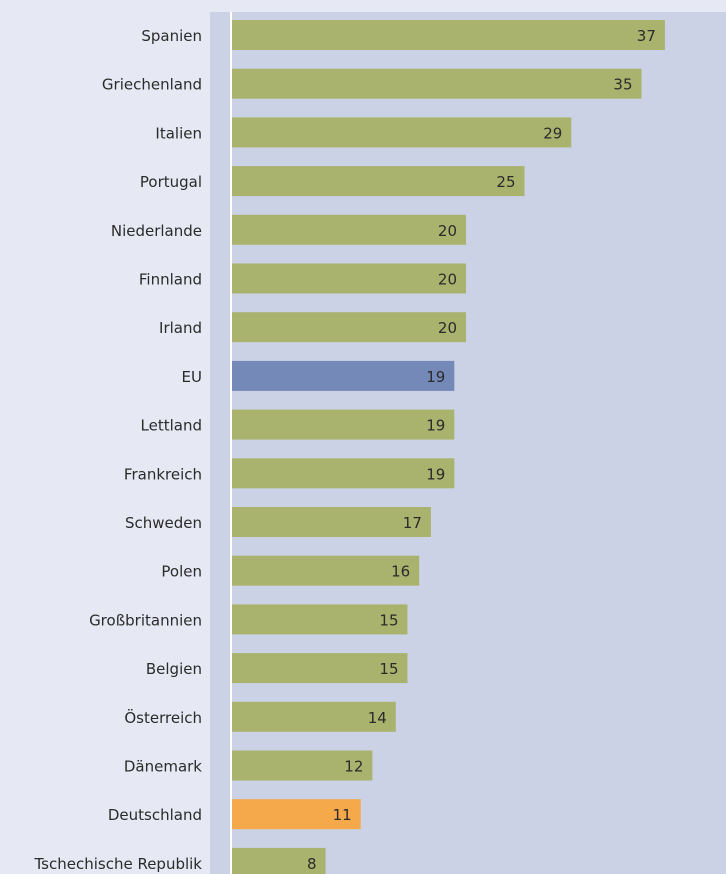 The height and width of the screenshot is (874, 726). Describe the element at coordinates (279, 860) in the screenshot. I see `bar-tschechische-republik` at that location.